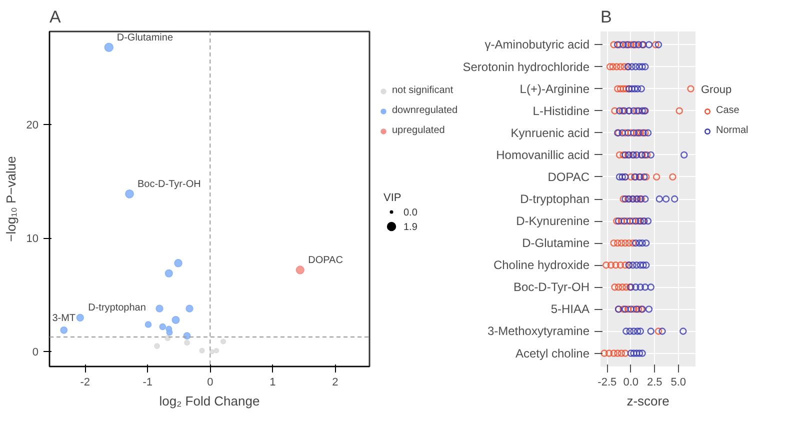 This screenshot has height=428, width=793. Describe the element at coordinates (654, 382) in the screenshot. I see `x-tick-label: 2.5` at that location.